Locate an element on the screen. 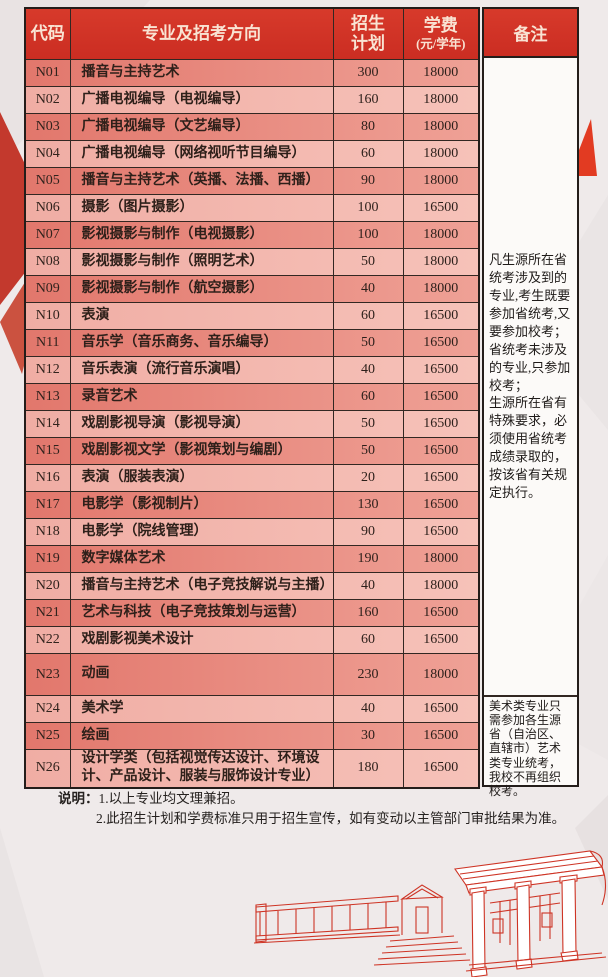 The height and width of the screenshot is (977, 608). major-name: 电影学（影视制片） is located at coordinates (201, 505).